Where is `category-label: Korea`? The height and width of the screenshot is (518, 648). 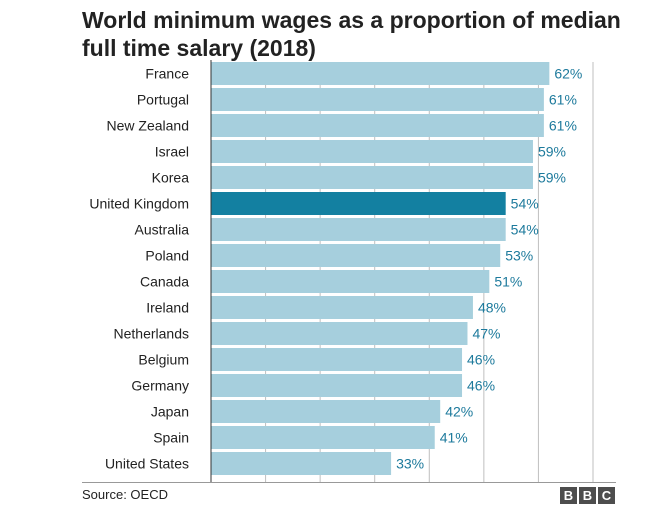
category-label: Korea is located at coordinates (171, 178).